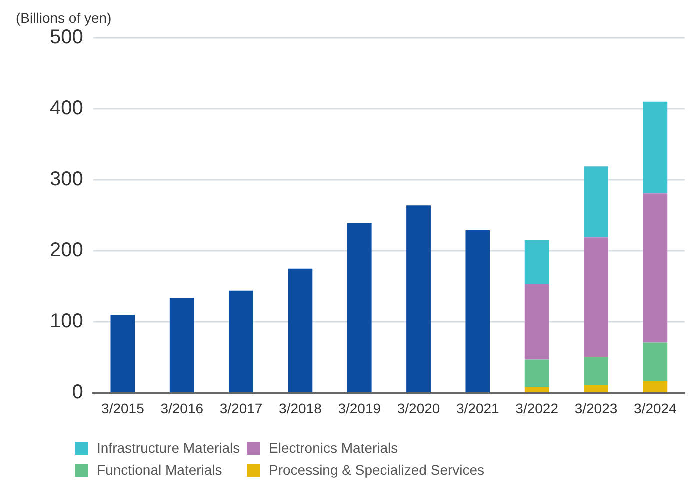  I want to click on x-tick-label: 3/2018, so click(300, 408).